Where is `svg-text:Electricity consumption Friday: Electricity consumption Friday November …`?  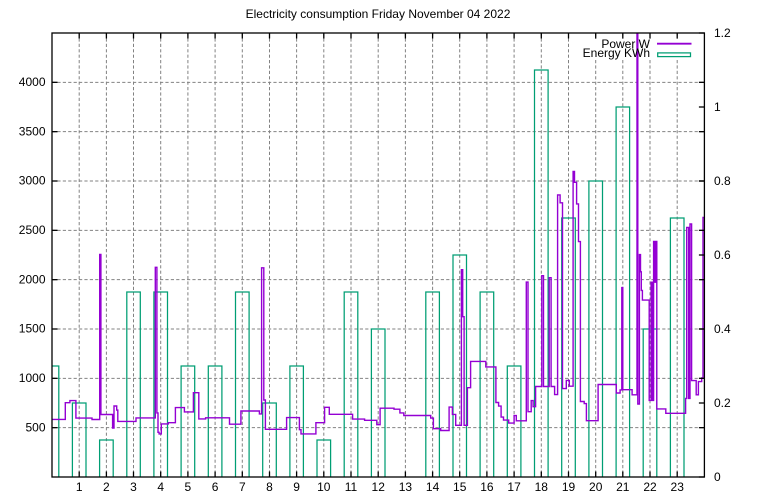 svg-text:Electricity consumption Friday: Electricity consumption Friday November … is located at coordinates (378, 14).